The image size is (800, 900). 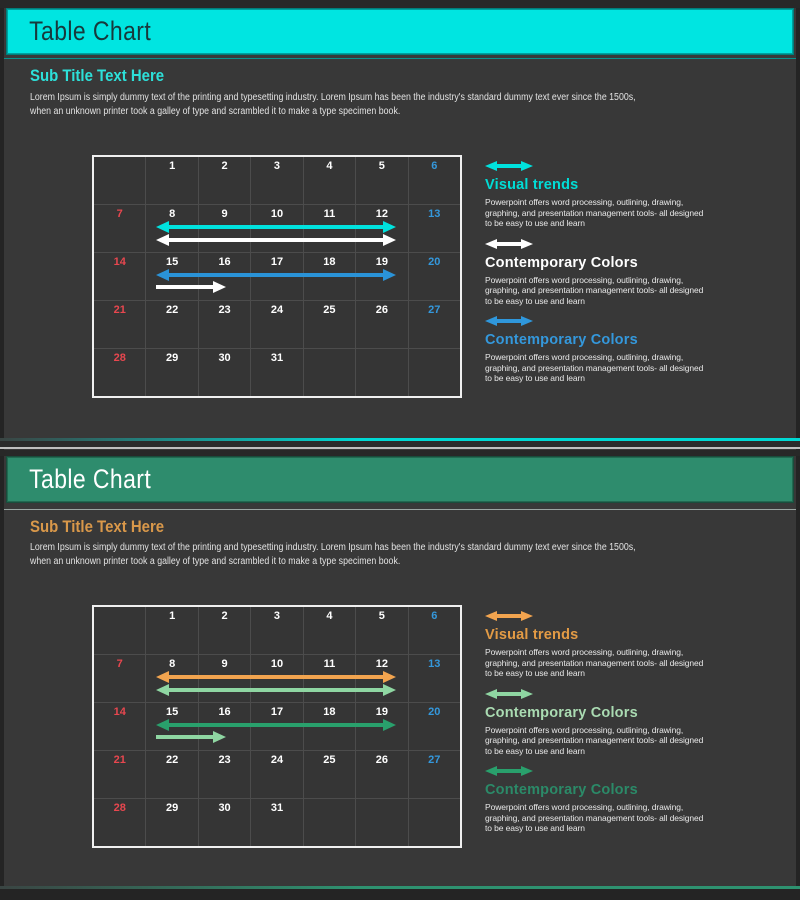 What do you see at coordinates (329, 180) in the screenshot?
I see `calendar-cell: 4` at bounding box center [329, 180].